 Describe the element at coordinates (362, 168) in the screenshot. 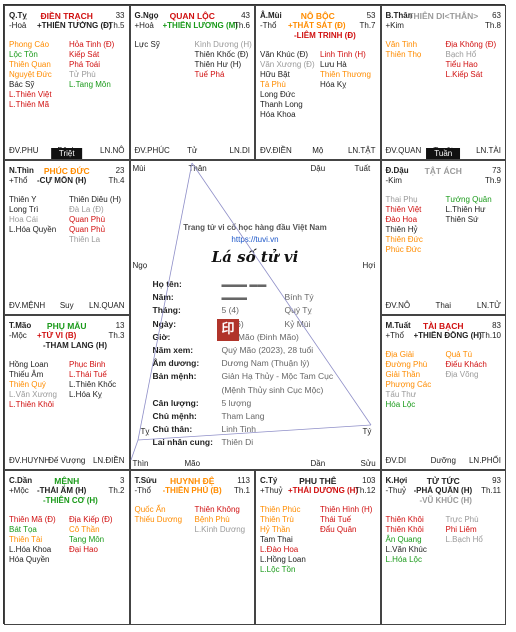

I see `corner-label-tuat: Tuất` at that location.